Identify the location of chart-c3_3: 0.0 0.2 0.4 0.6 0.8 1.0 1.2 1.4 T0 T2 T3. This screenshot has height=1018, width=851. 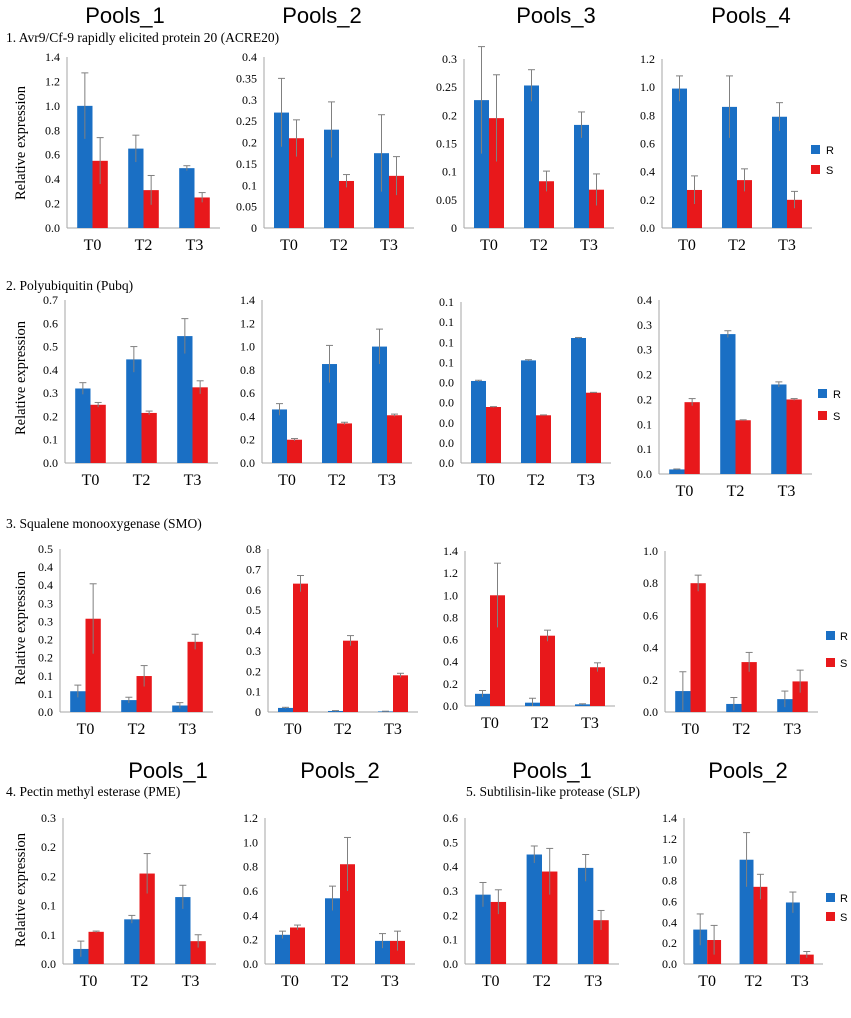
(529, 638).